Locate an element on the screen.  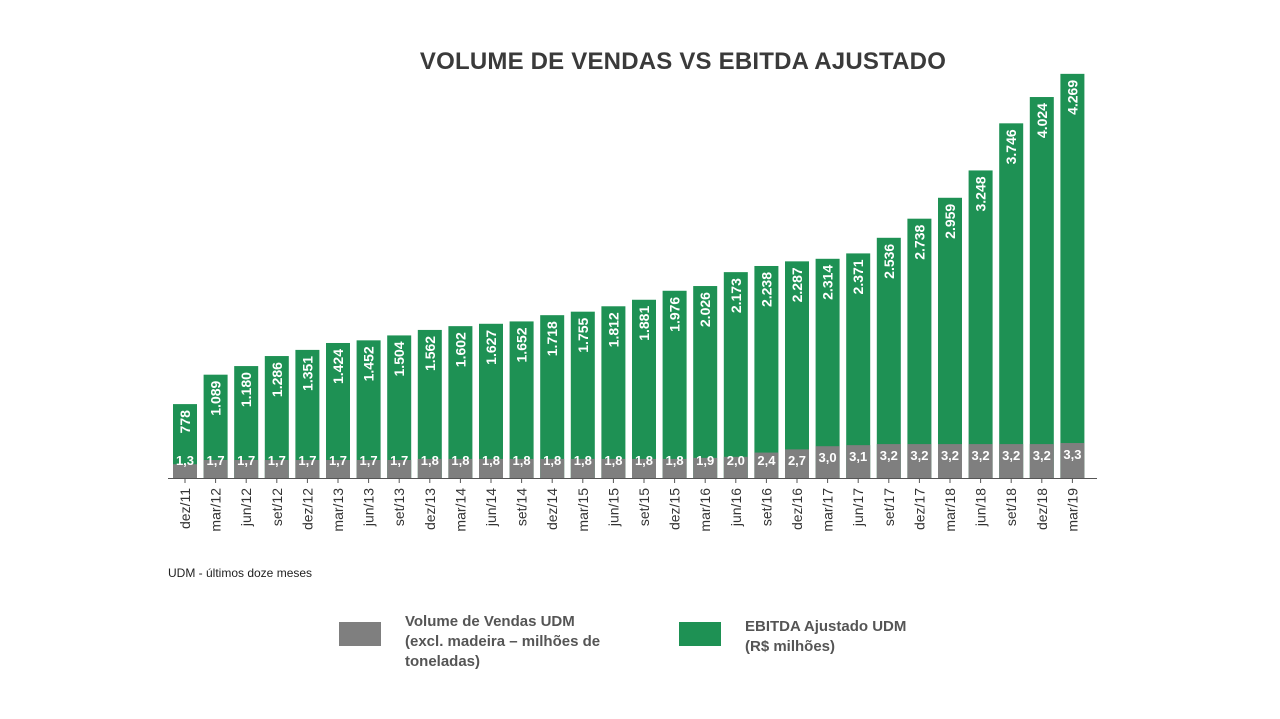
chart-title: VOLUME DE VENDAS VS EBITDA AJUSTADO is located at coordinates (683, 61).